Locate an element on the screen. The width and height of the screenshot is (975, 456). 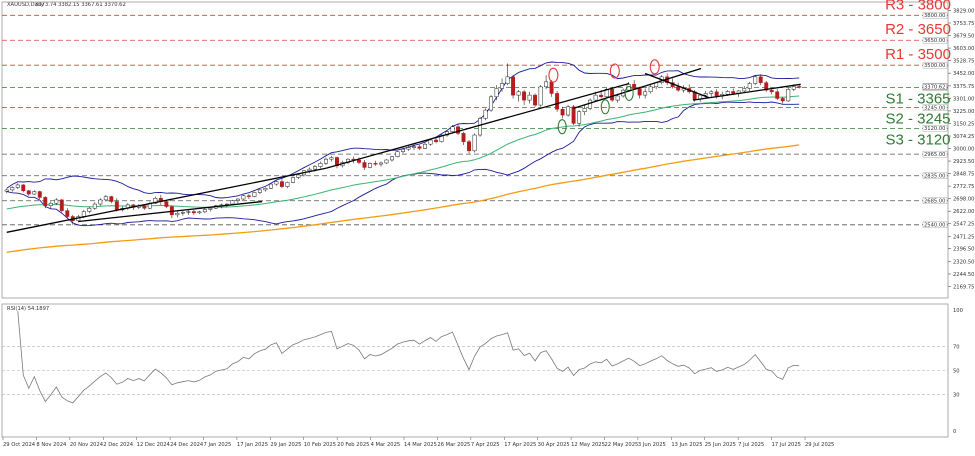
y-tick-label-1: 2244.50 is located at coordinates (963, 275).